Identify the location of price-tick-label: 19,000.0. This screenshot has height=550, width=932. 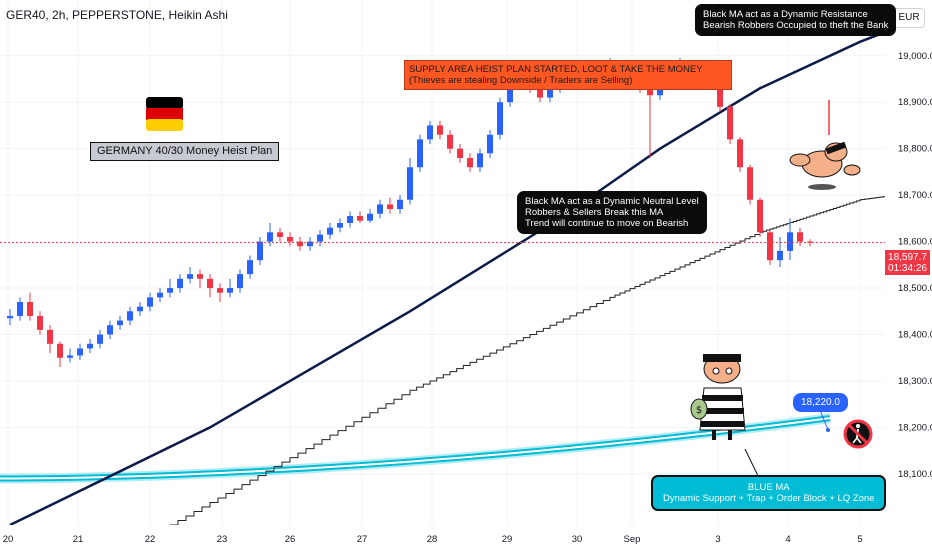
(915, 56).